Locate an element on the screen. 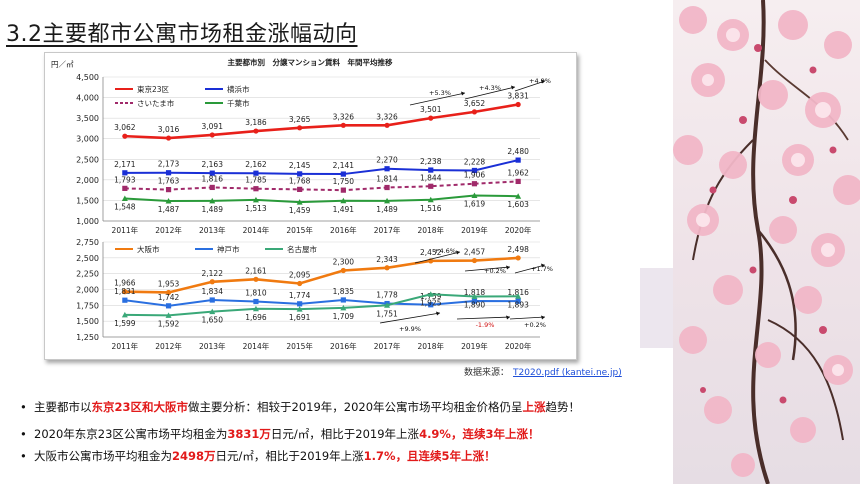 The height and width of the screenshot is (484, 860). x-tick-label: 2016年 is located at coordinates (343, 230).